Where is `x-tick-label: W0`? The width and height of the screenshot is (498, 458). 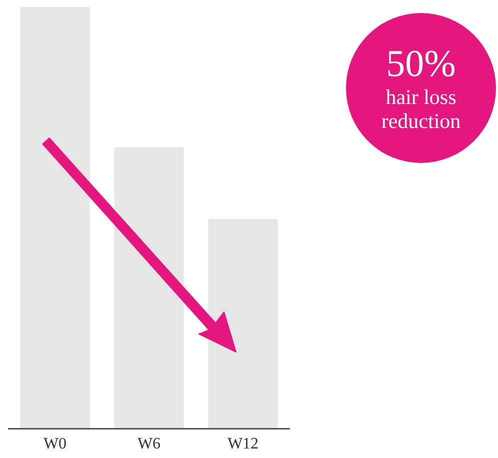 x-tick-label: W0 is located at coordinates (55, 444).